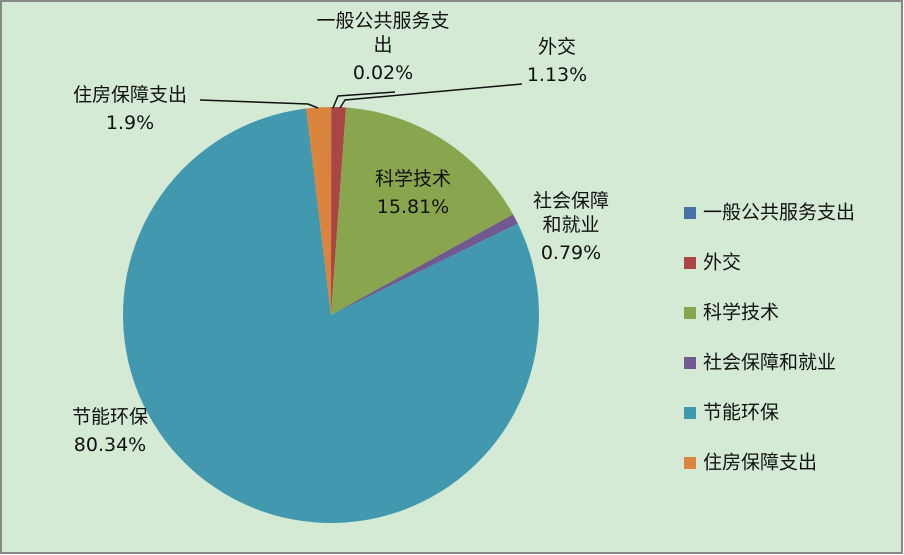 The height and width of the screenshot is (555, 904). I want to click on data-label-value: 80.34%, so click(110, 444).